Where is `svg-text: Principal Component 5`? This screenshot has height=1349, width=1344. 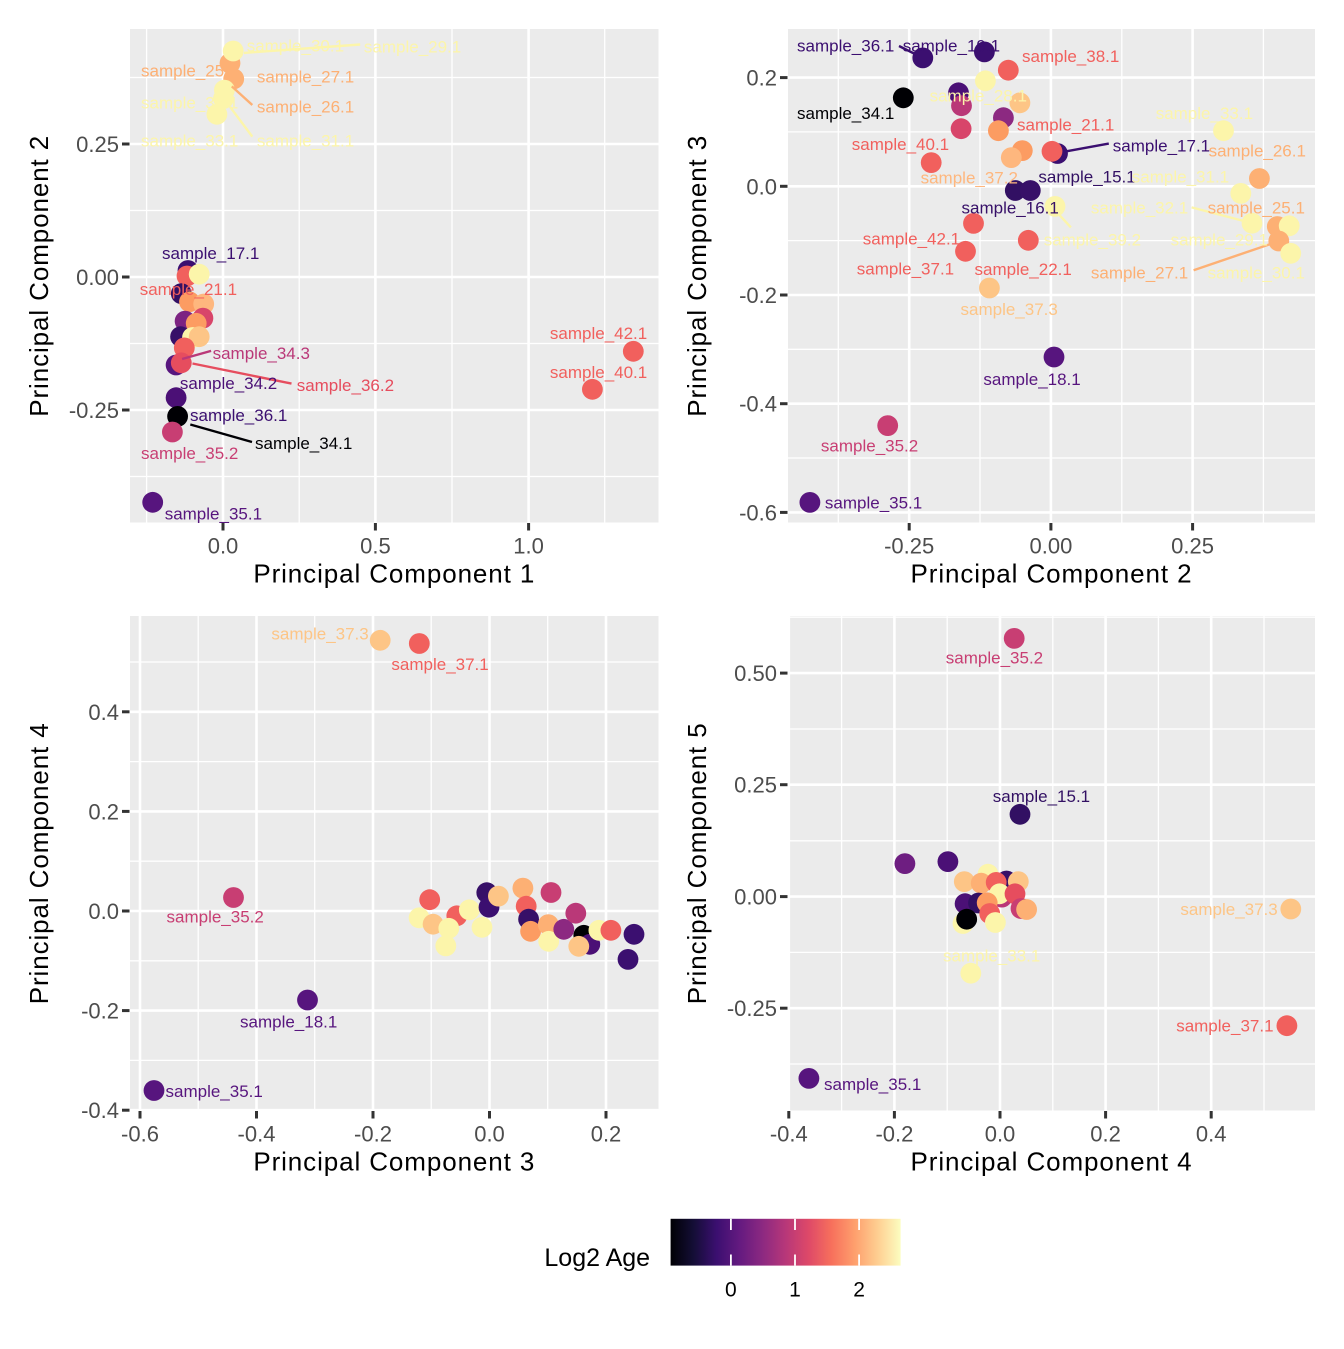 svg-text: Principal Component 5 is located at coordinates (697, 863).